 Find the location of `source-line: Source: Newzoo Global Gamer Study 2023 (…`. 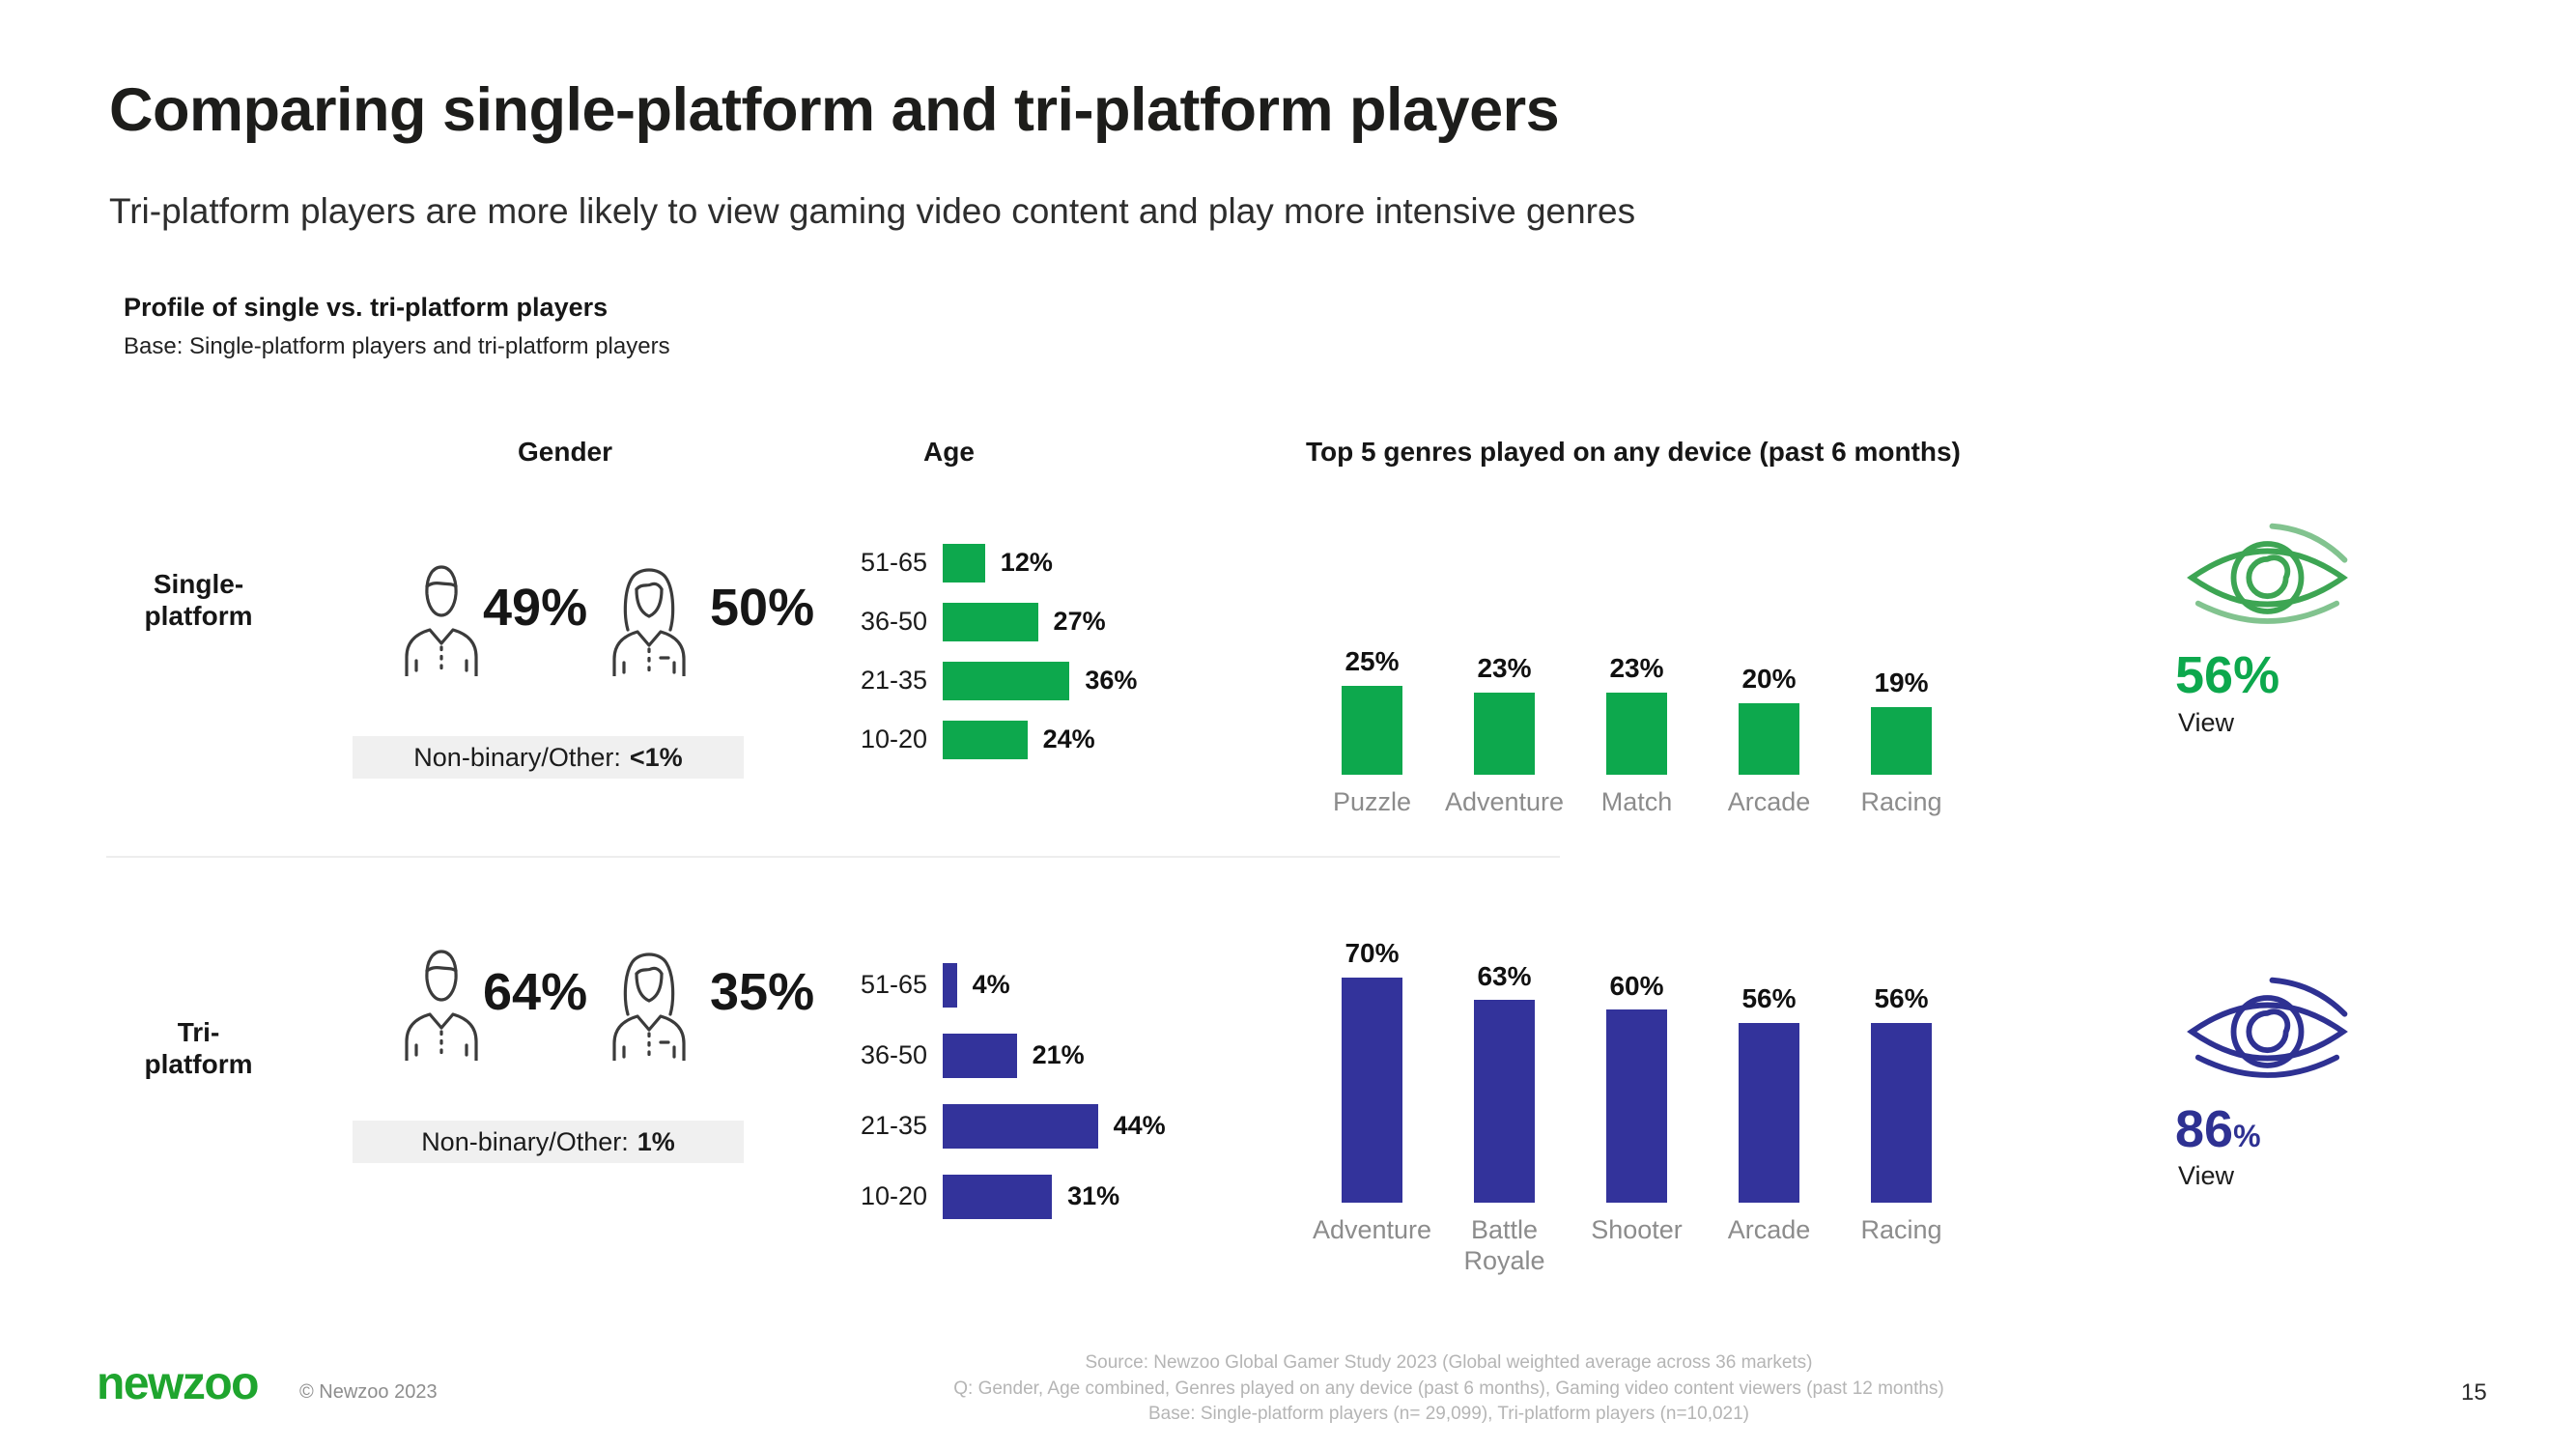

source-line: Source: Newzoo Global Gamer Study 2023 (… is located at coordinates (1449, 1362).